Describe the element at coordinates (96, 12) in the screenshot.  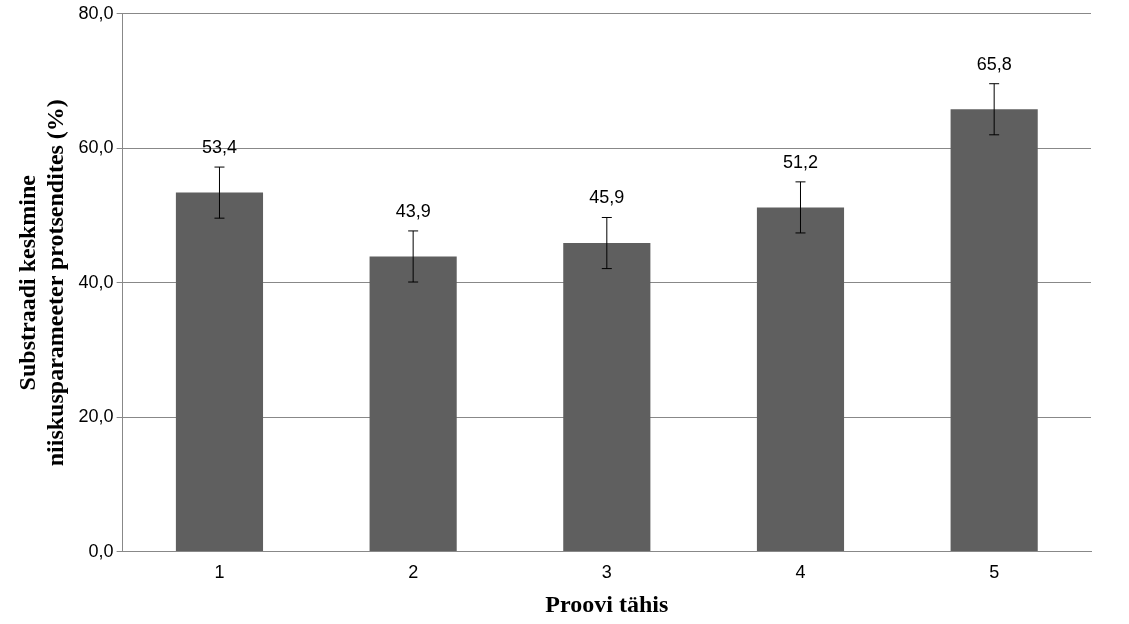
I see `y-tick-label: 80,0` at that location.